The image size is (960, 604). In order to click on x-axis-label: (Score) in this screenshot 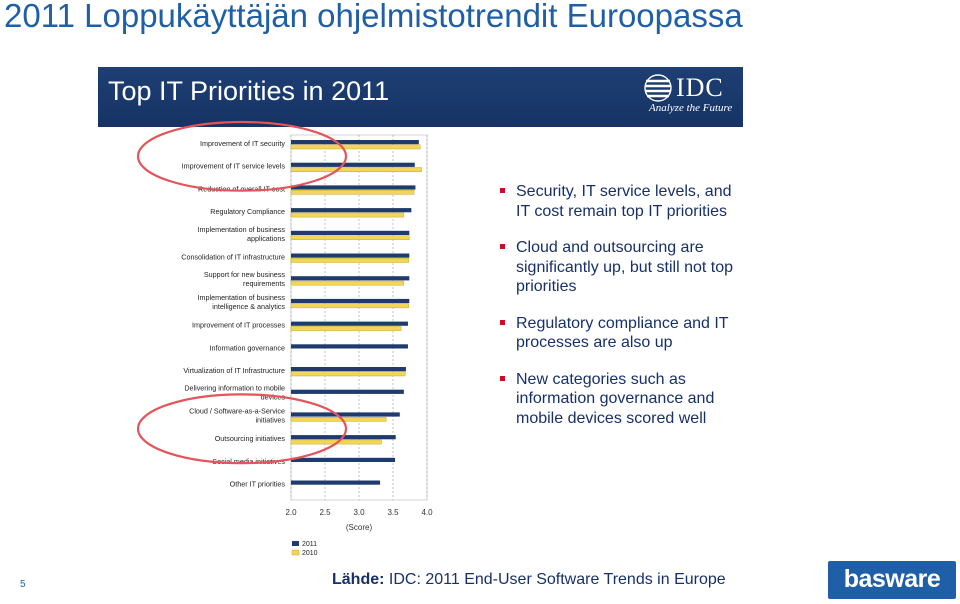, I will do `click(359, 527)`.